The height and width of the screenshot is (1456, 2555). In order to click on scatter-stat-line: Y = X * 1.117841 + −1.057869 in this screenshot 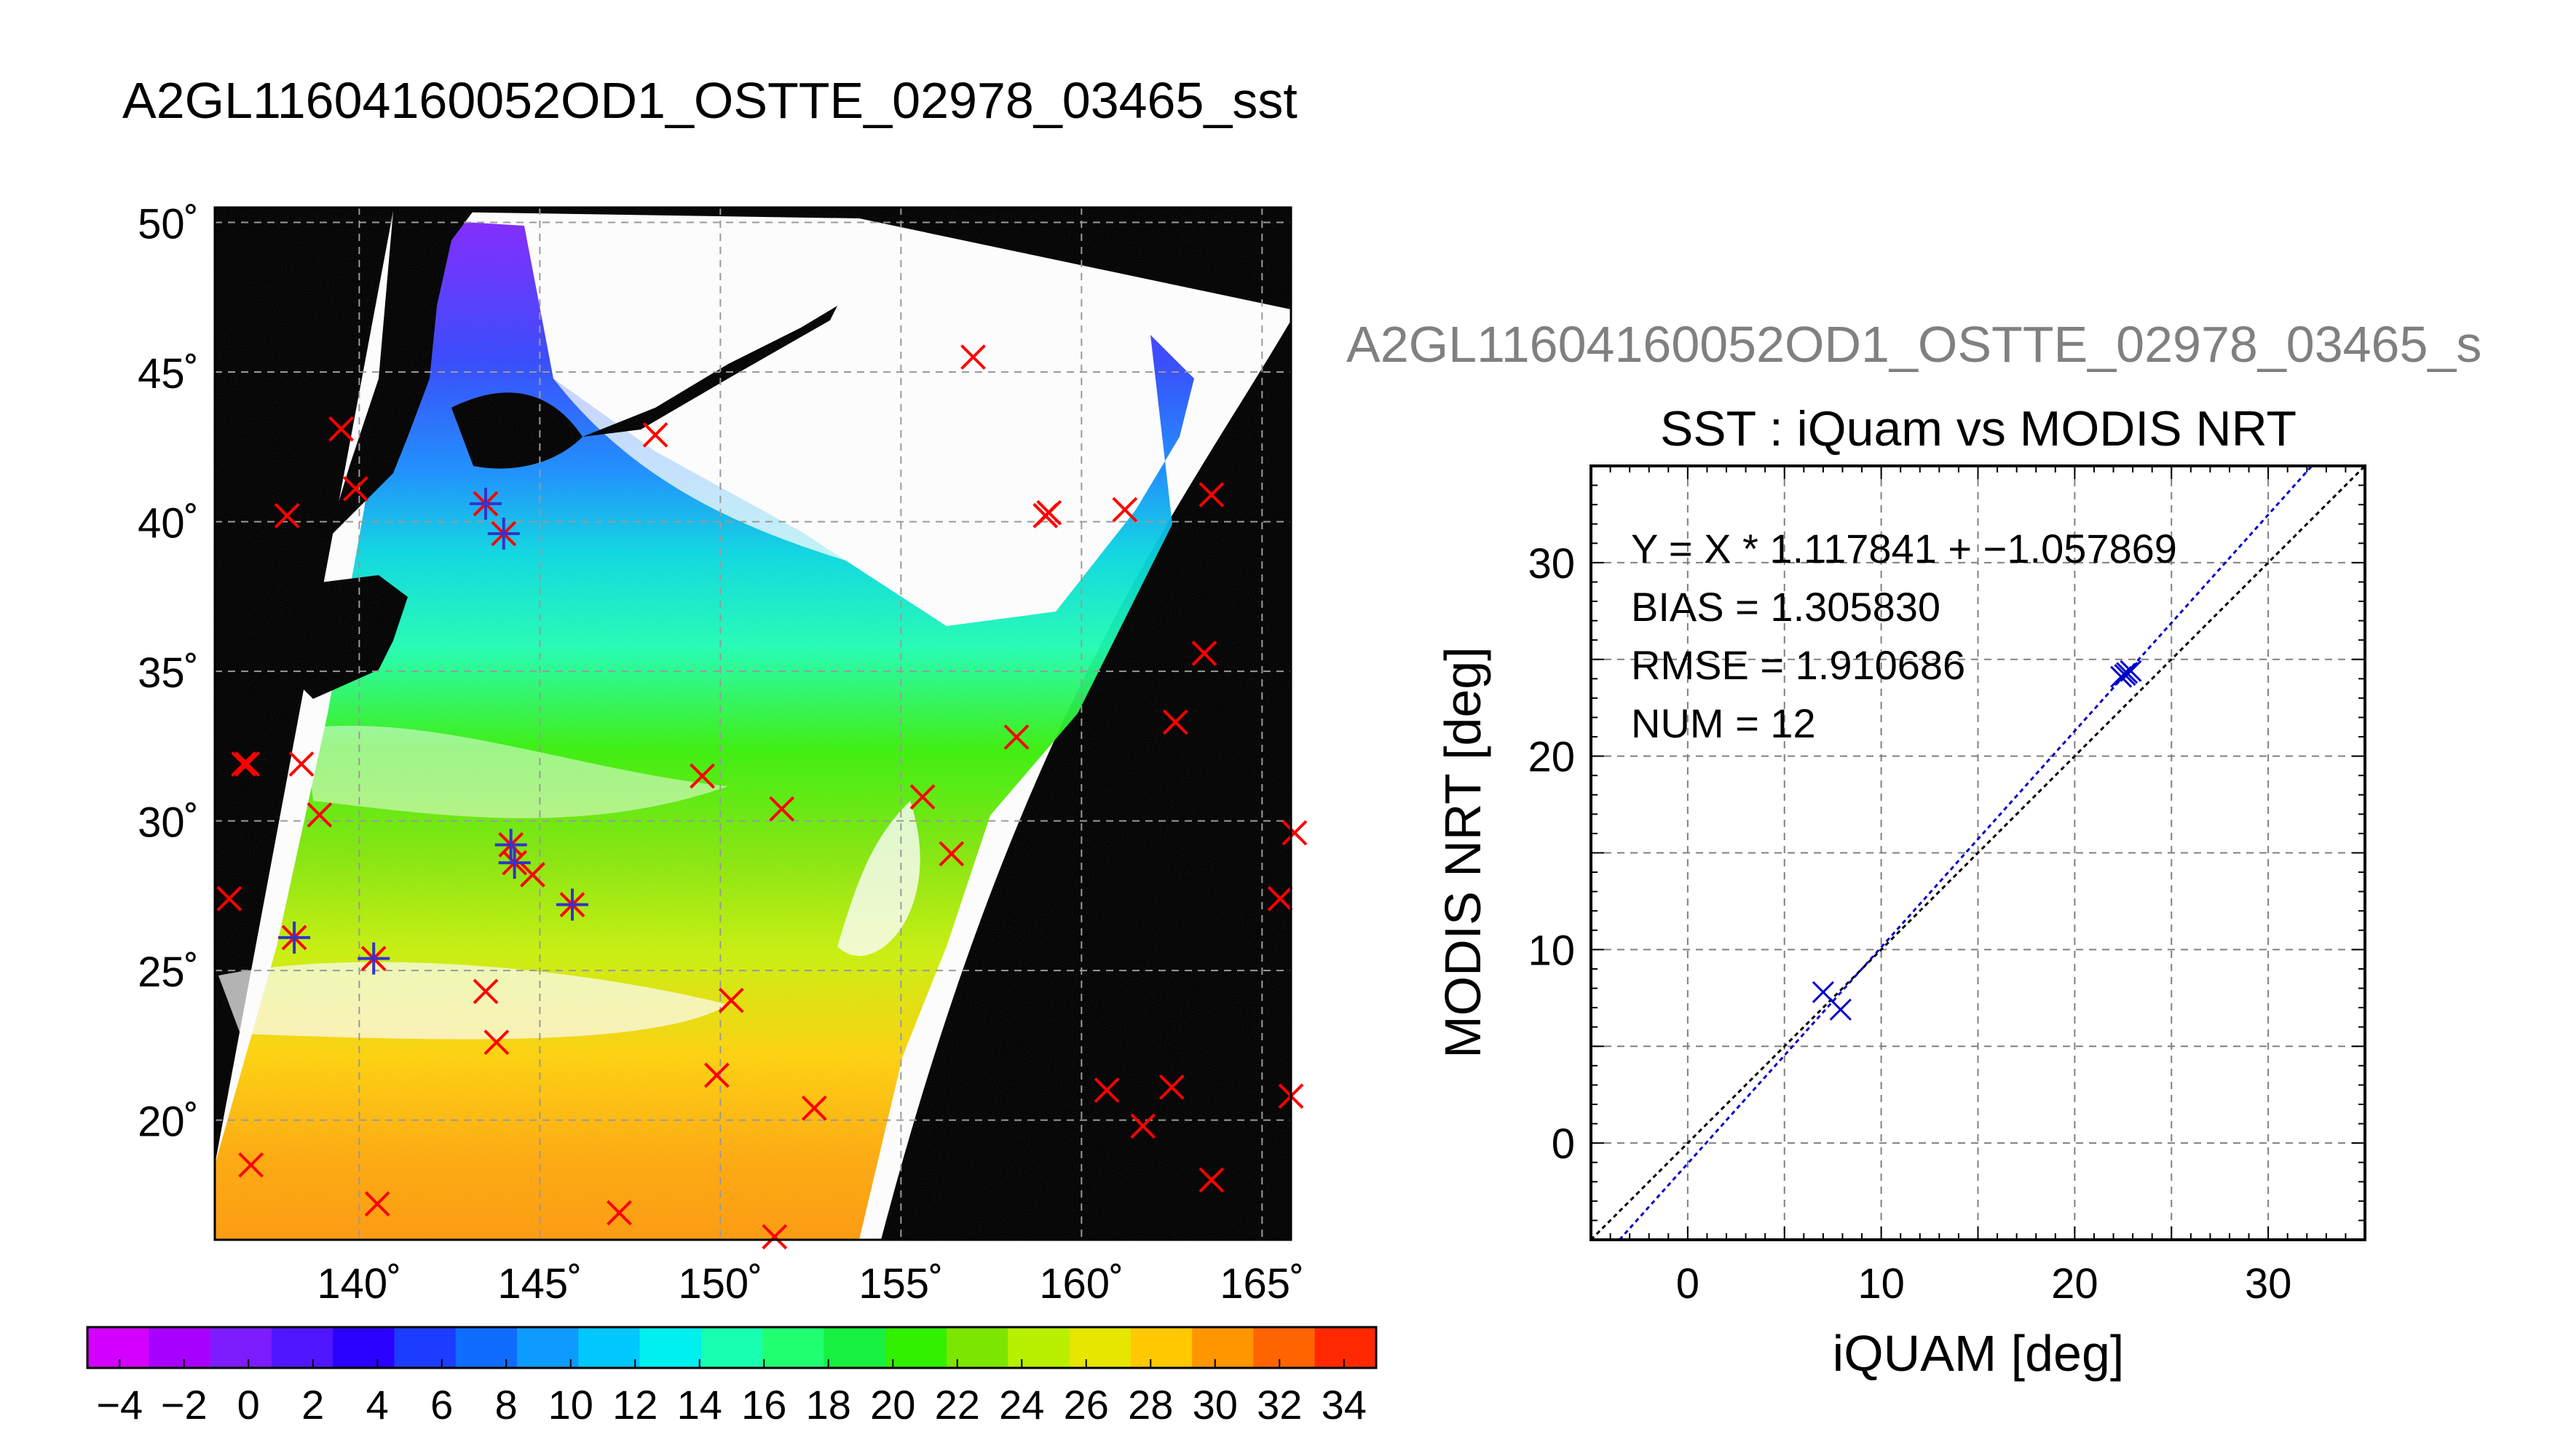, I will do `click(1904, 548)`.